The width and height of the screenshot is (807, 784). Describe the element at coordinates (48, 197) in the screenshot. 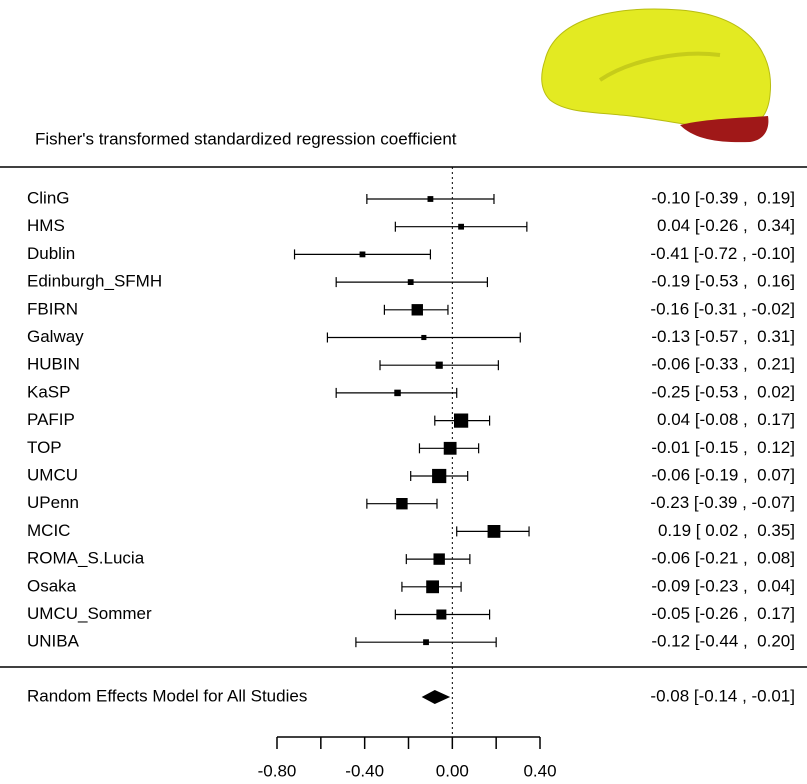

I see `study-label: ClinG` at that location.